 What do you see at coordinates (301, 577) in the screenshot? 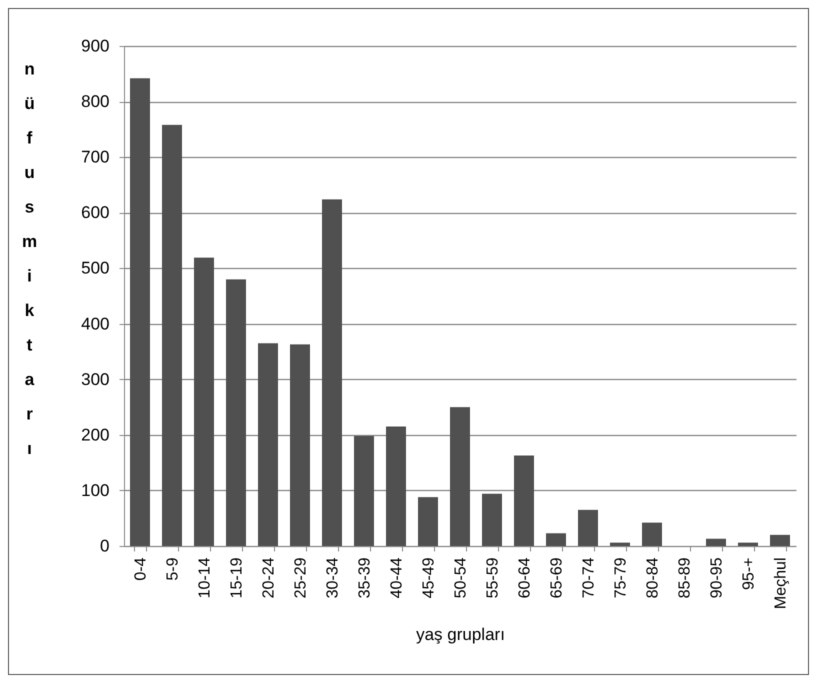
I see `x-tick-label: 25-29` at bounding box center [301, 577].